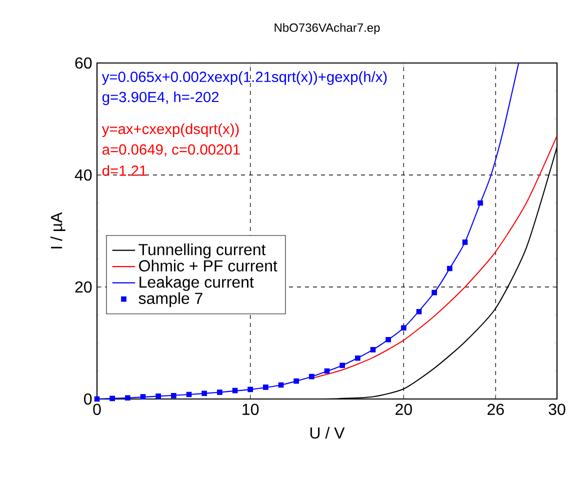 This screenshot has width=574, height=477. What do you see at coordinates (83, 287) in the screenshot?
I see `y-tick-label: 20` at bounding box center [83, 287].